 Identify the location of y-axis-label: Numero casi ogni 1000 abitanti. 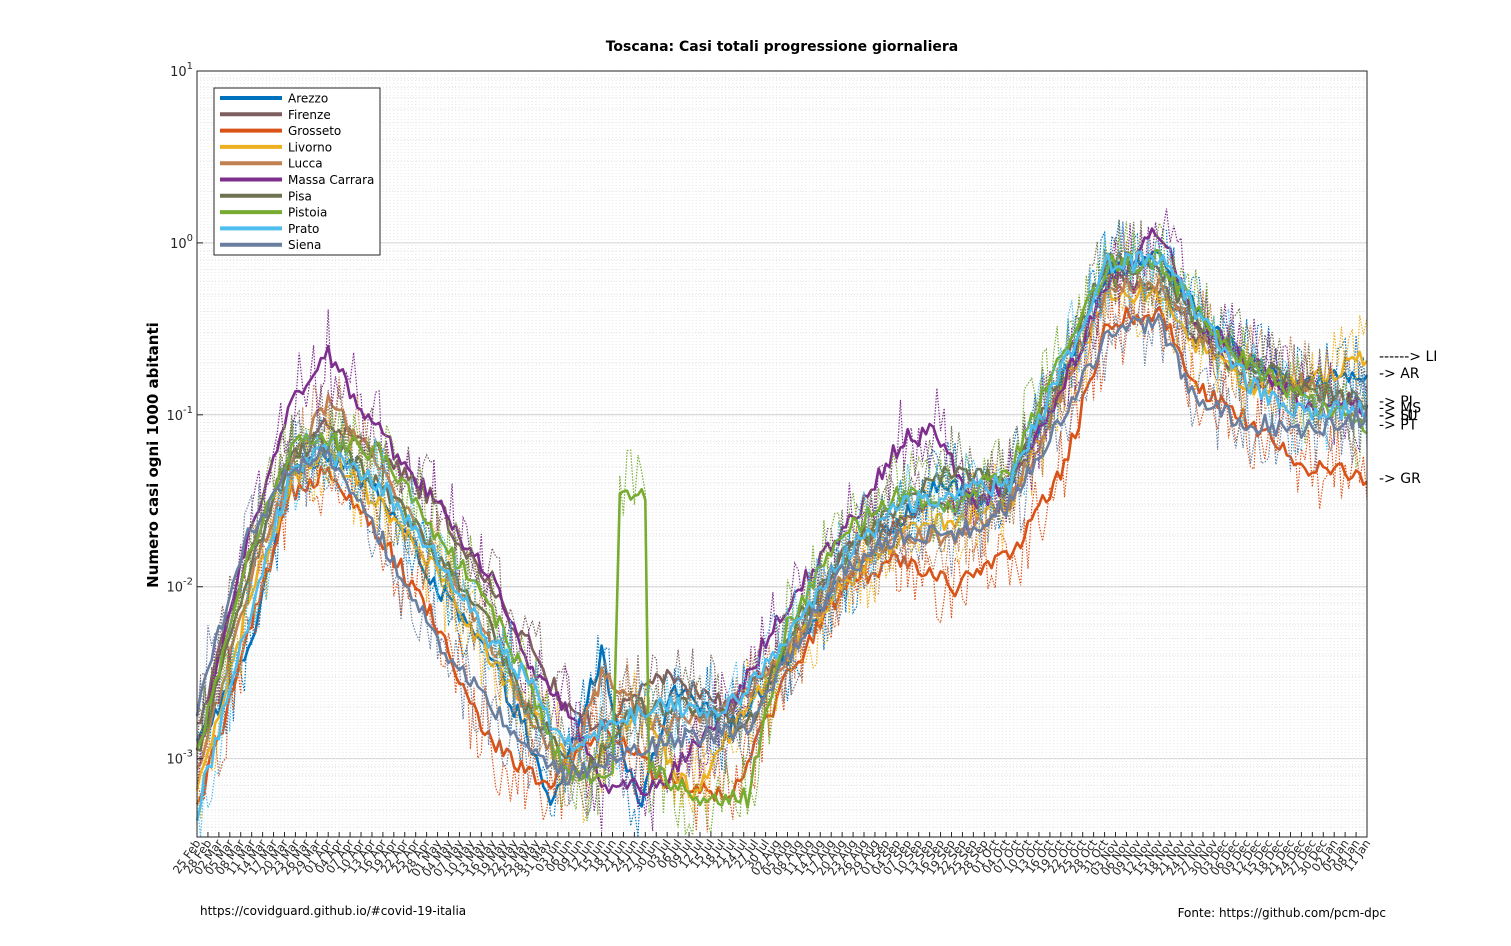
(153, 455).